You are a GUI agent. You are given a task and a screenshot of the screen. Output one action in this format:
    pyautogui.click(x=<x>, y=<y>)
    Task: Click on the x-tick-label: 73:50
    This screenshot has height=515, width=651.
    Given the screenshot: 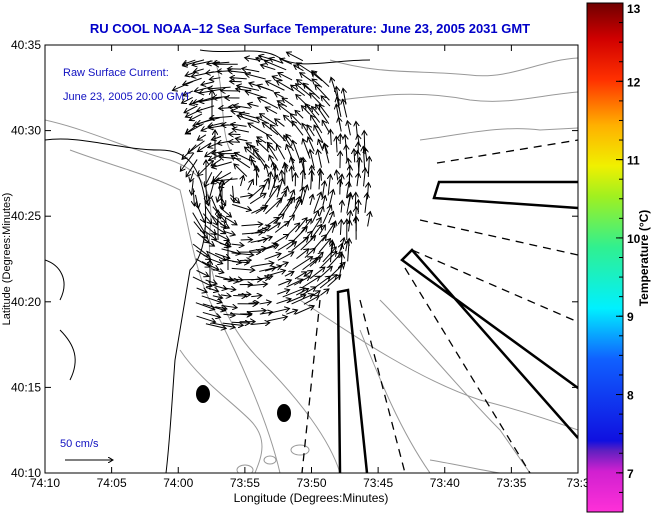 What is the action you would take?
    pyautogui.click(x=311, y=483)
    